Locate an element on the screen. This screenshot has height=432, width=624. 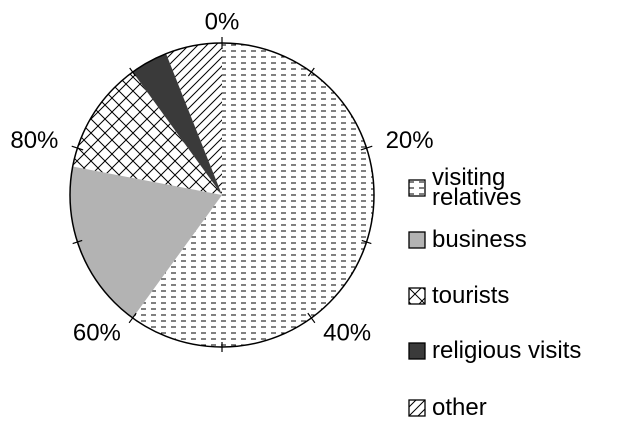
legend-label: religious visits is located at coordinates (507, 350).